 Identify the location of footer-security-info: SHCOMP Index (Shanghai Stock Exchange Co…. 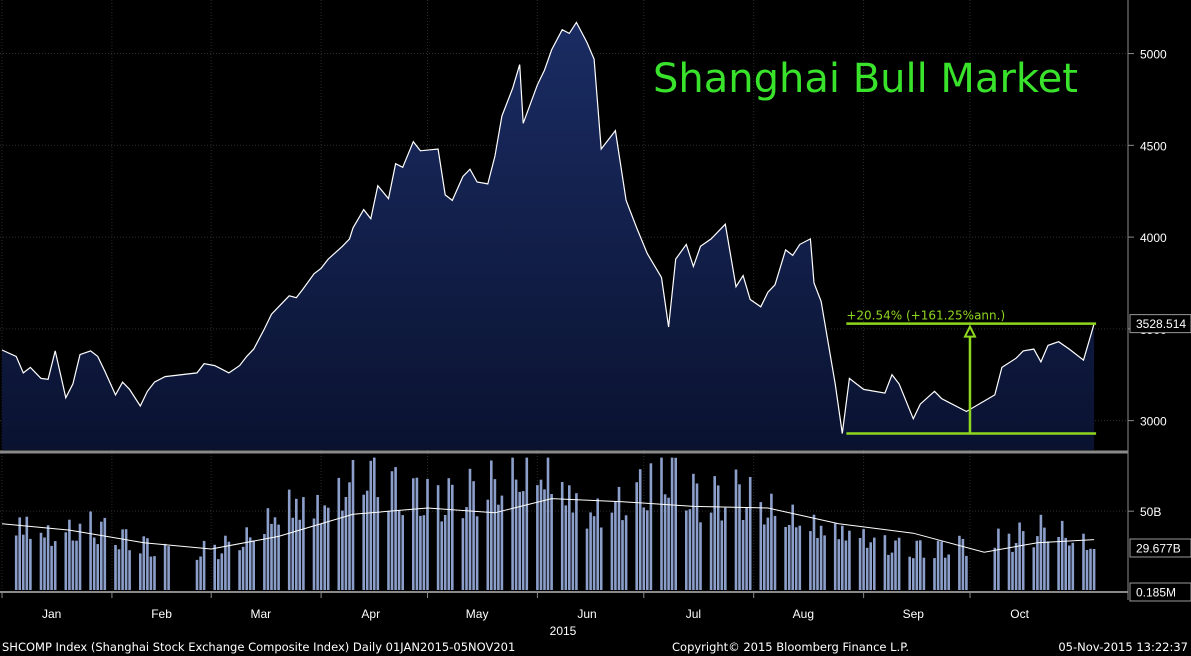
(259, 647).